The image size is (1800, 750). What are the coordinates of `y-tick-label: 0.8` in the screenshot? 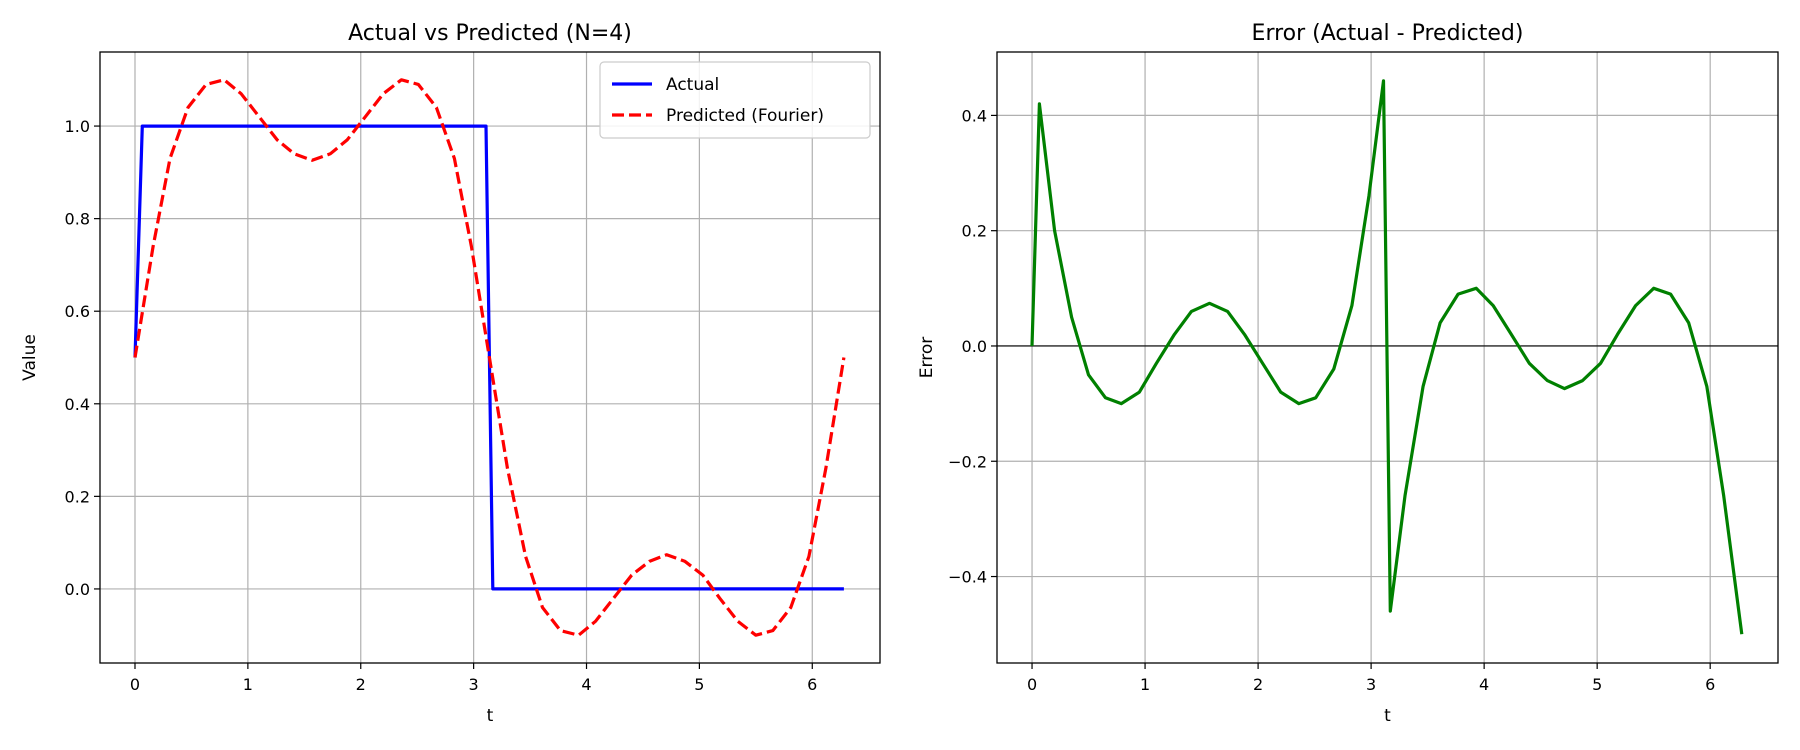 It's located at (77, 219).